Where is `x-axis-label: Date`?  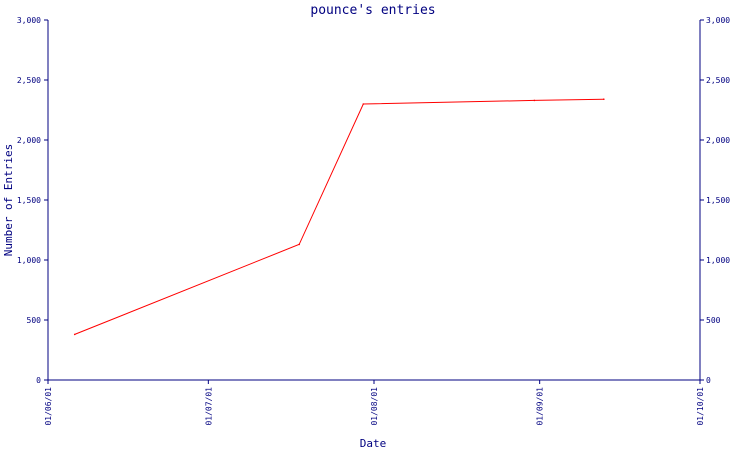
x-axis-label: Date is located at coordinates (373, 443).